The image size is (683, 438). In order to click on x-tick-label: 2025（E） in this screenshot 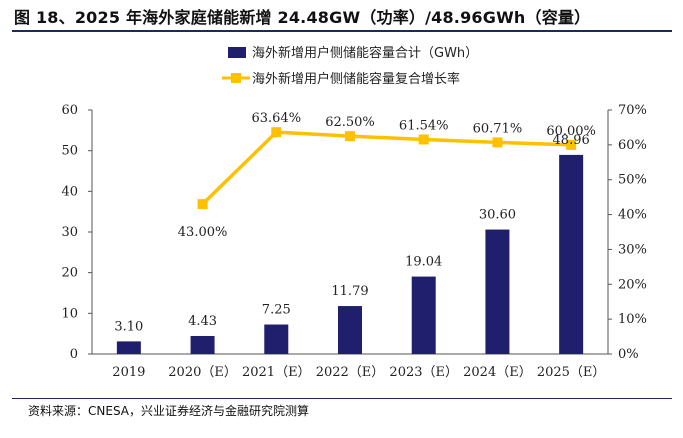, I will do `click(571, 372)`.